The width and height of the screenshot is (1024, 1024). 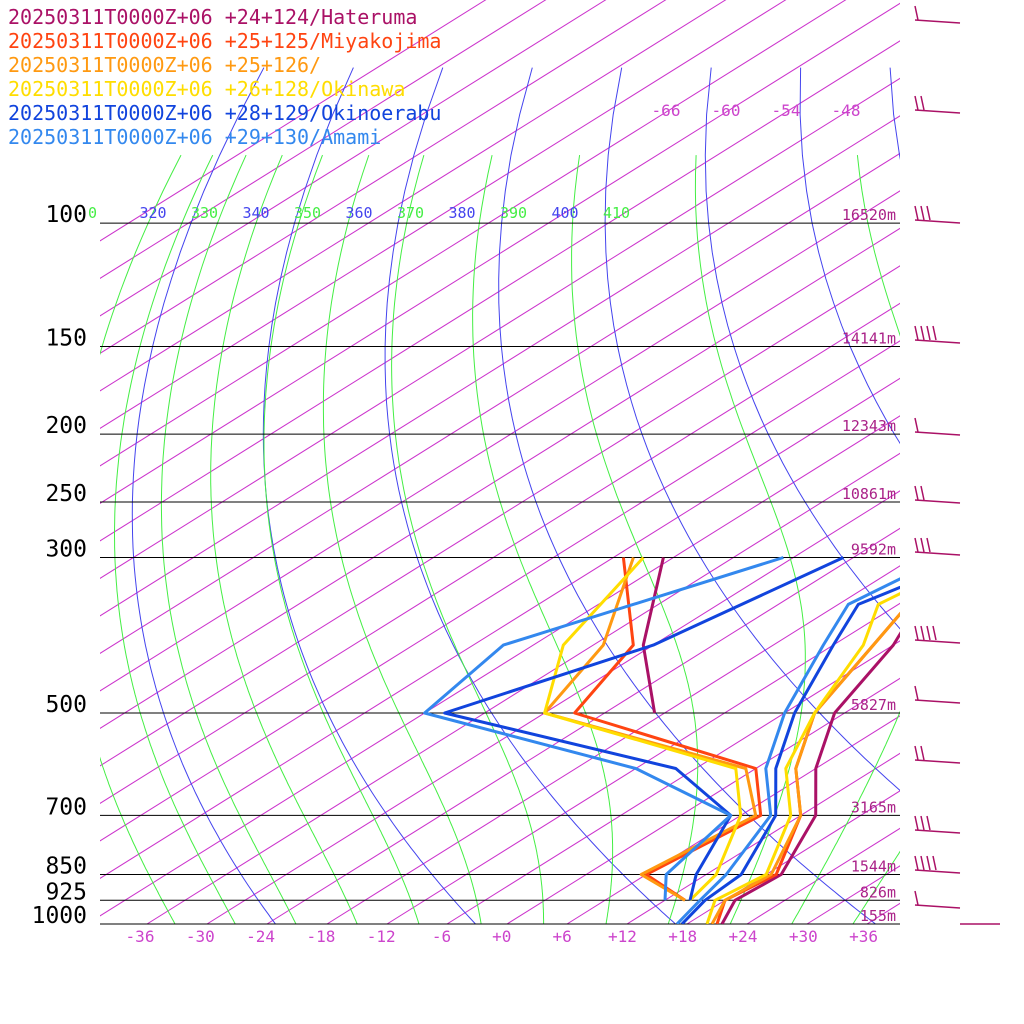 What do you see at coordinates (359, 213) in the screenshot?
I see `theta-label: 360` at bounding box center [359, 213].